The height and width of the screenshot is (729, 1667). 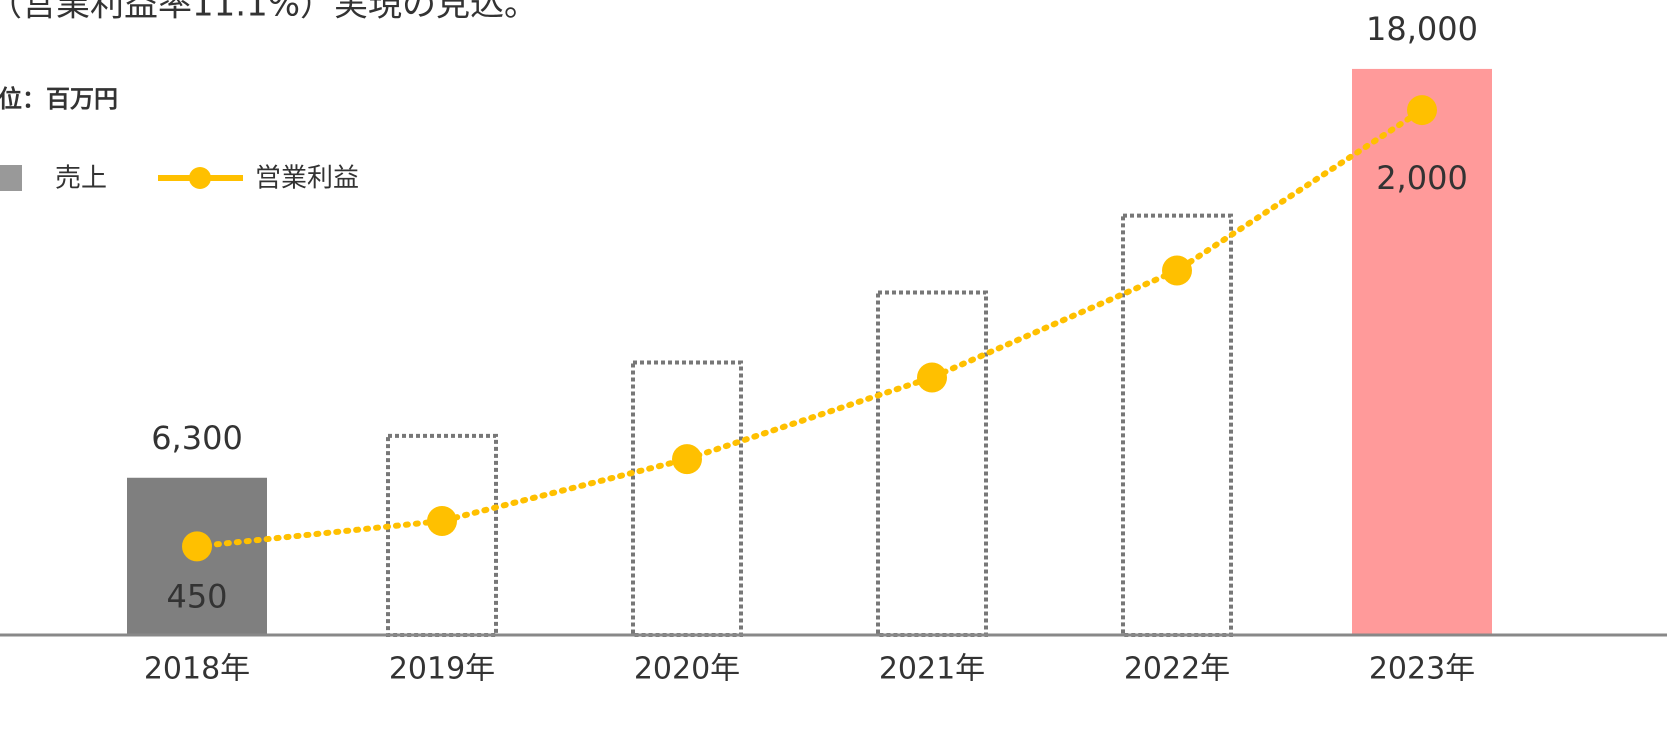 What do you see at coordinates (307, 179) in the screenshot?
I see `legend-label: 営業利益` at bounding box center [307, 179].